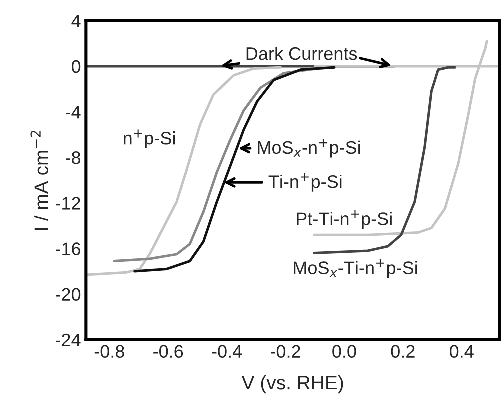 The width and height of the screenshot is (501, 410). I want to click on x-tick-label: 0.2, so click(403, 351).